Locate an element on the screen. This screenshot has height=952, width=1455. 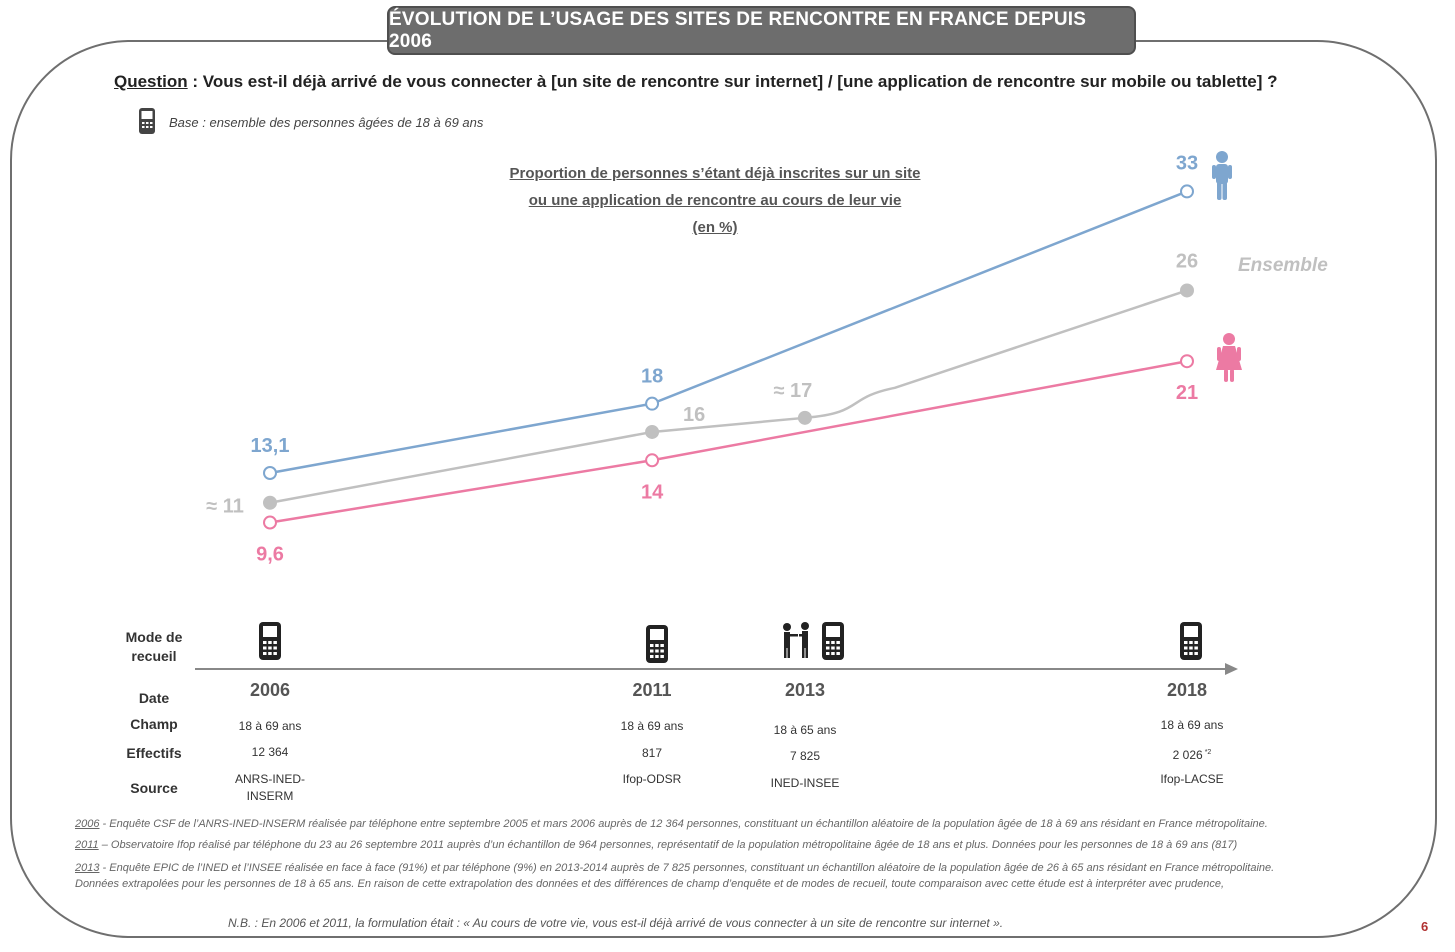
data-point-ensemble-2011 is located at coordinates (652, 431).